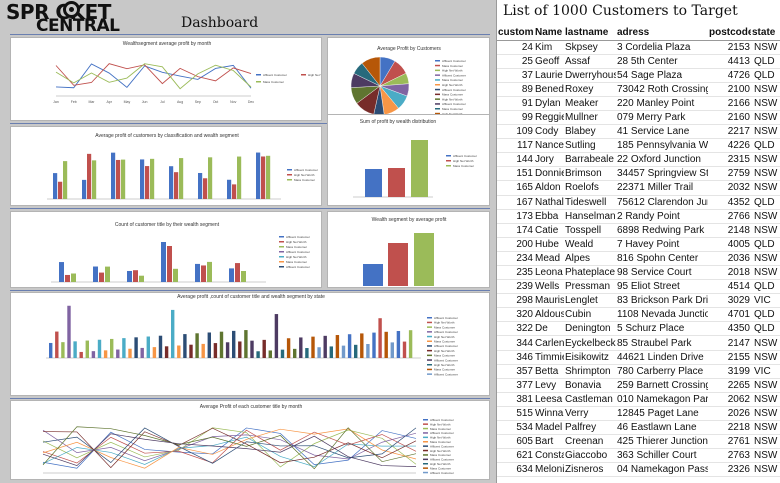 The image size is (780, 483). I want to click on table-row: 109 Cody Blabey 41 Service Lane 2217 NSW, so click(638, 132).